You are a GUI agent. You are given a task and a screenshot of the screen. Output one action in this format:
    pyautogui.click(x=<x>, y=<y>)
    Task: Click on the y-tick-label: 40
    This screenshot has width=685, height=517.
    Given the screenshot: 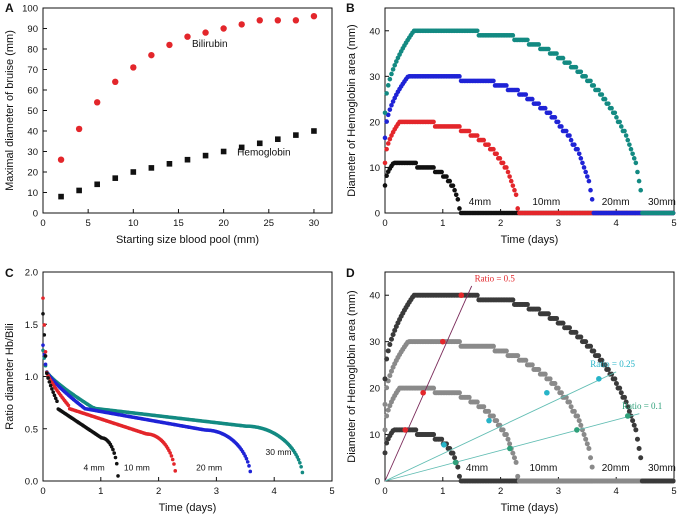 What is the action you would take?
    pyautogui.click(x=374, y=296)
    